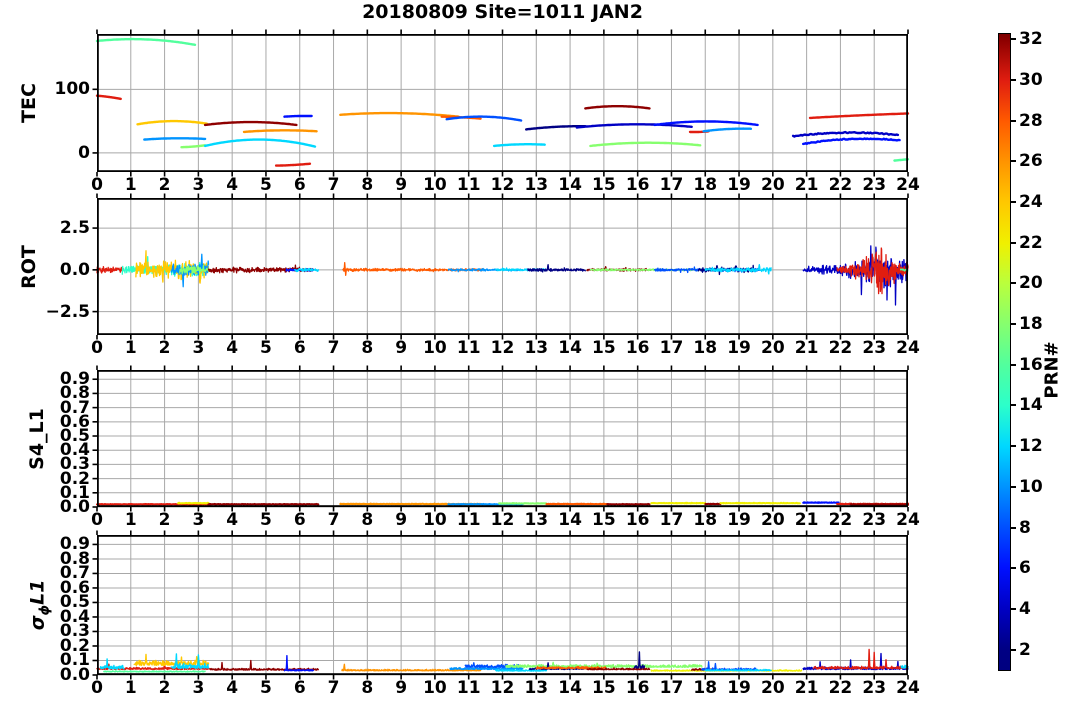 The image size is (1077, 709). I want to click on colorbar-tick-label: 24, so click(1031, 201).